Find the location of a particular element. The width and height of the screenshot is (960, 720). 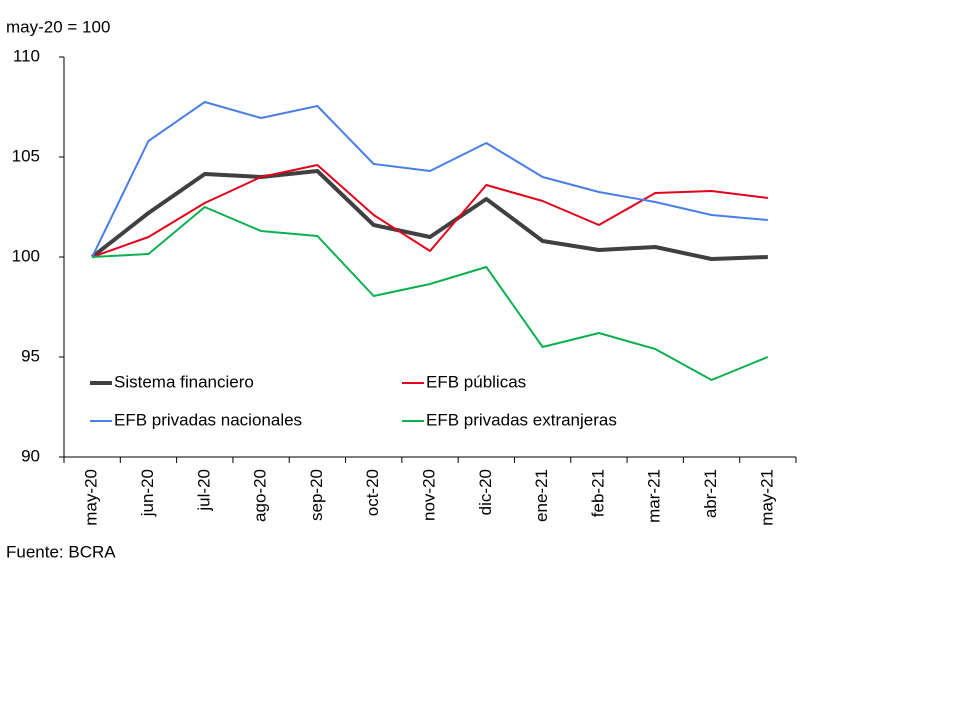

y-tick-label: 90 is located at coordinates (30, 455).